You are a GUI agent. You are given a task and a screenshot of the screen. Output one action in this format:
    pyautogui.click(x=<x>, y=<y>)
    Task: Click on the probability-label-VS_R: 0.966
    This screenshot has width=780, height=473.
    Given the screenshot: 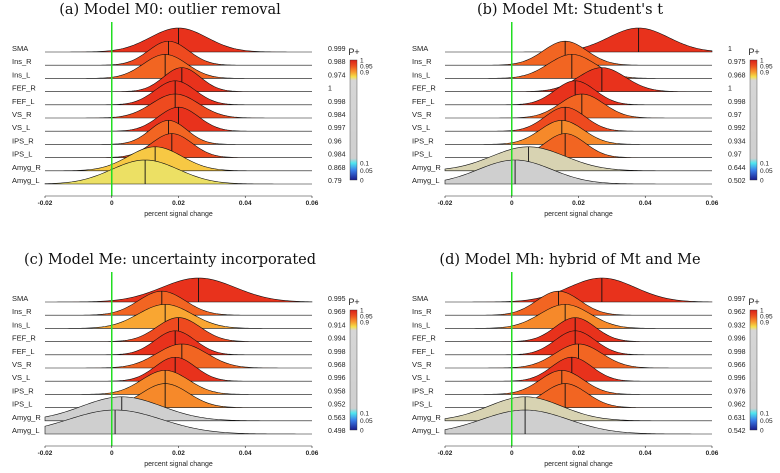 What is the action you would take?
    pyautogui.click(x=737, y=365)
    